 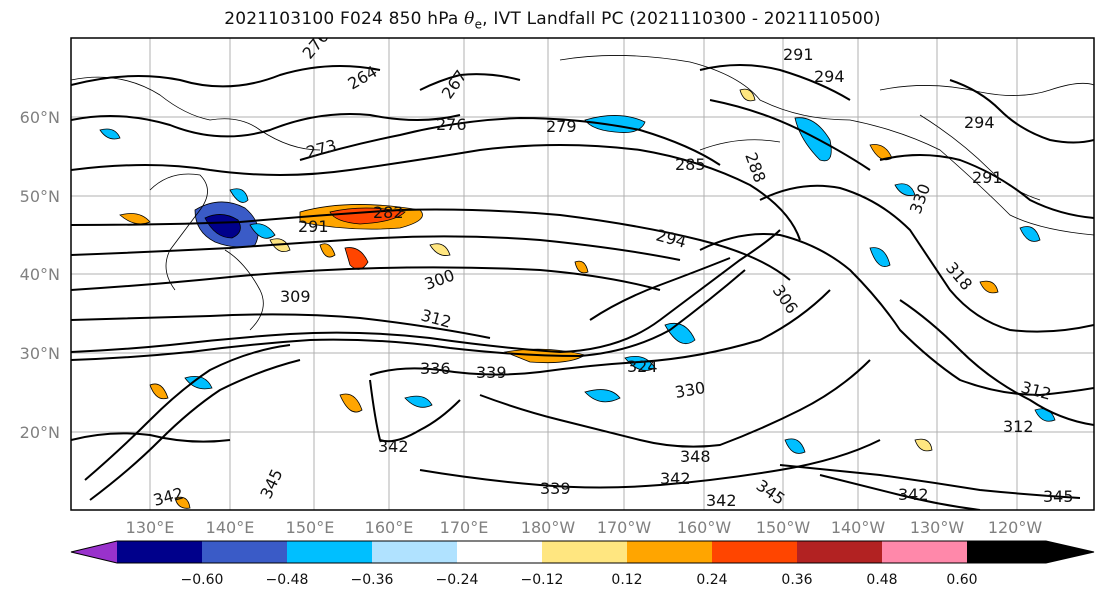 What do you see at coordinates (372, 580) in the screenshot?
I see `colorbar-tick-label: −0.36` at bounding box center [372, 580].